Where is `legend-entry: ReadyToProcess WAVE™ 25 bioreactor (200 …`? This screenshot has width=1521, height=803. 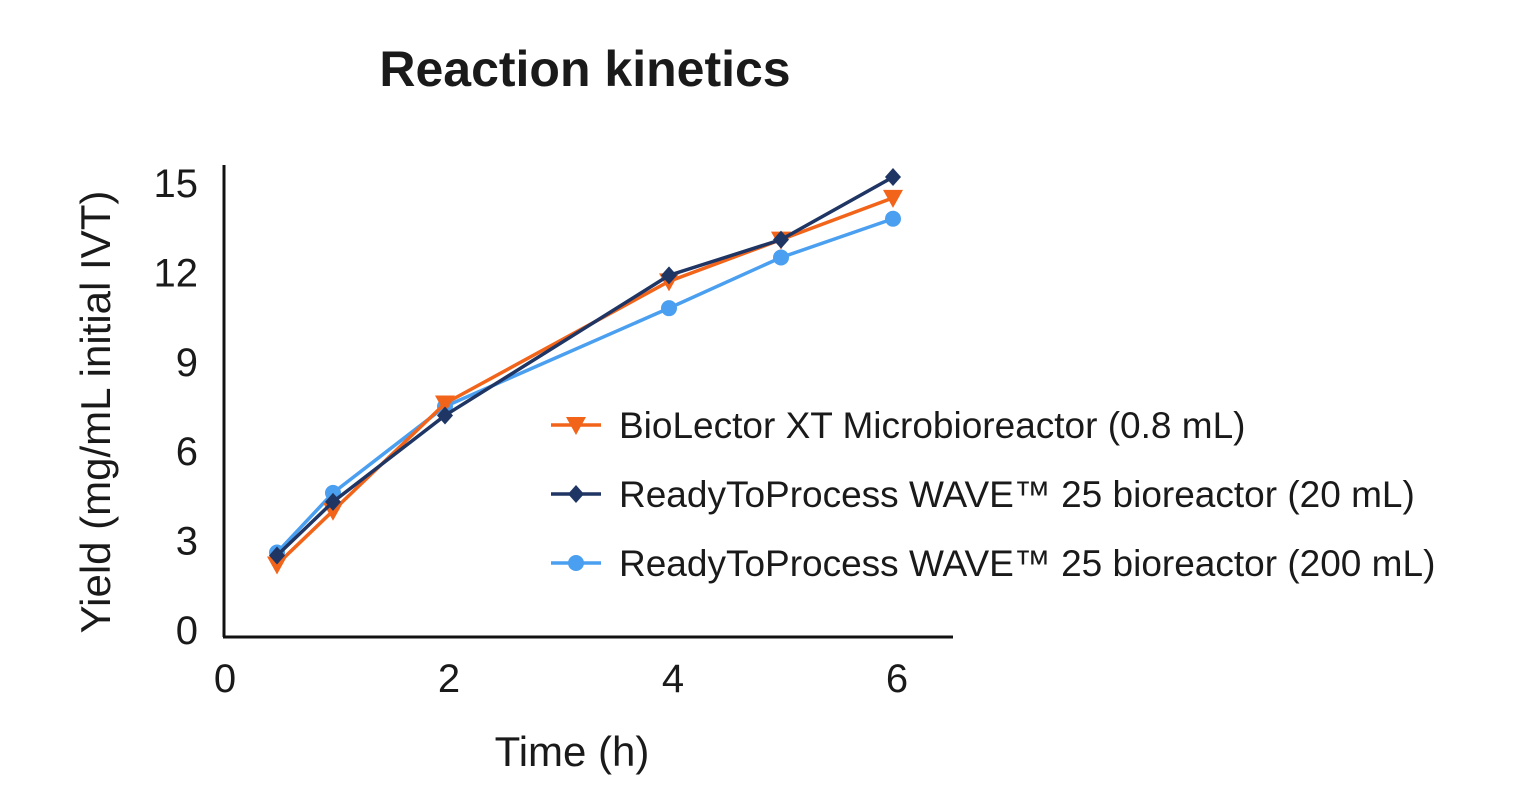 legend-entry: ReadyToProcess WAVE™ 25 bioreactor (200 … is located at coordinates (993, 563).